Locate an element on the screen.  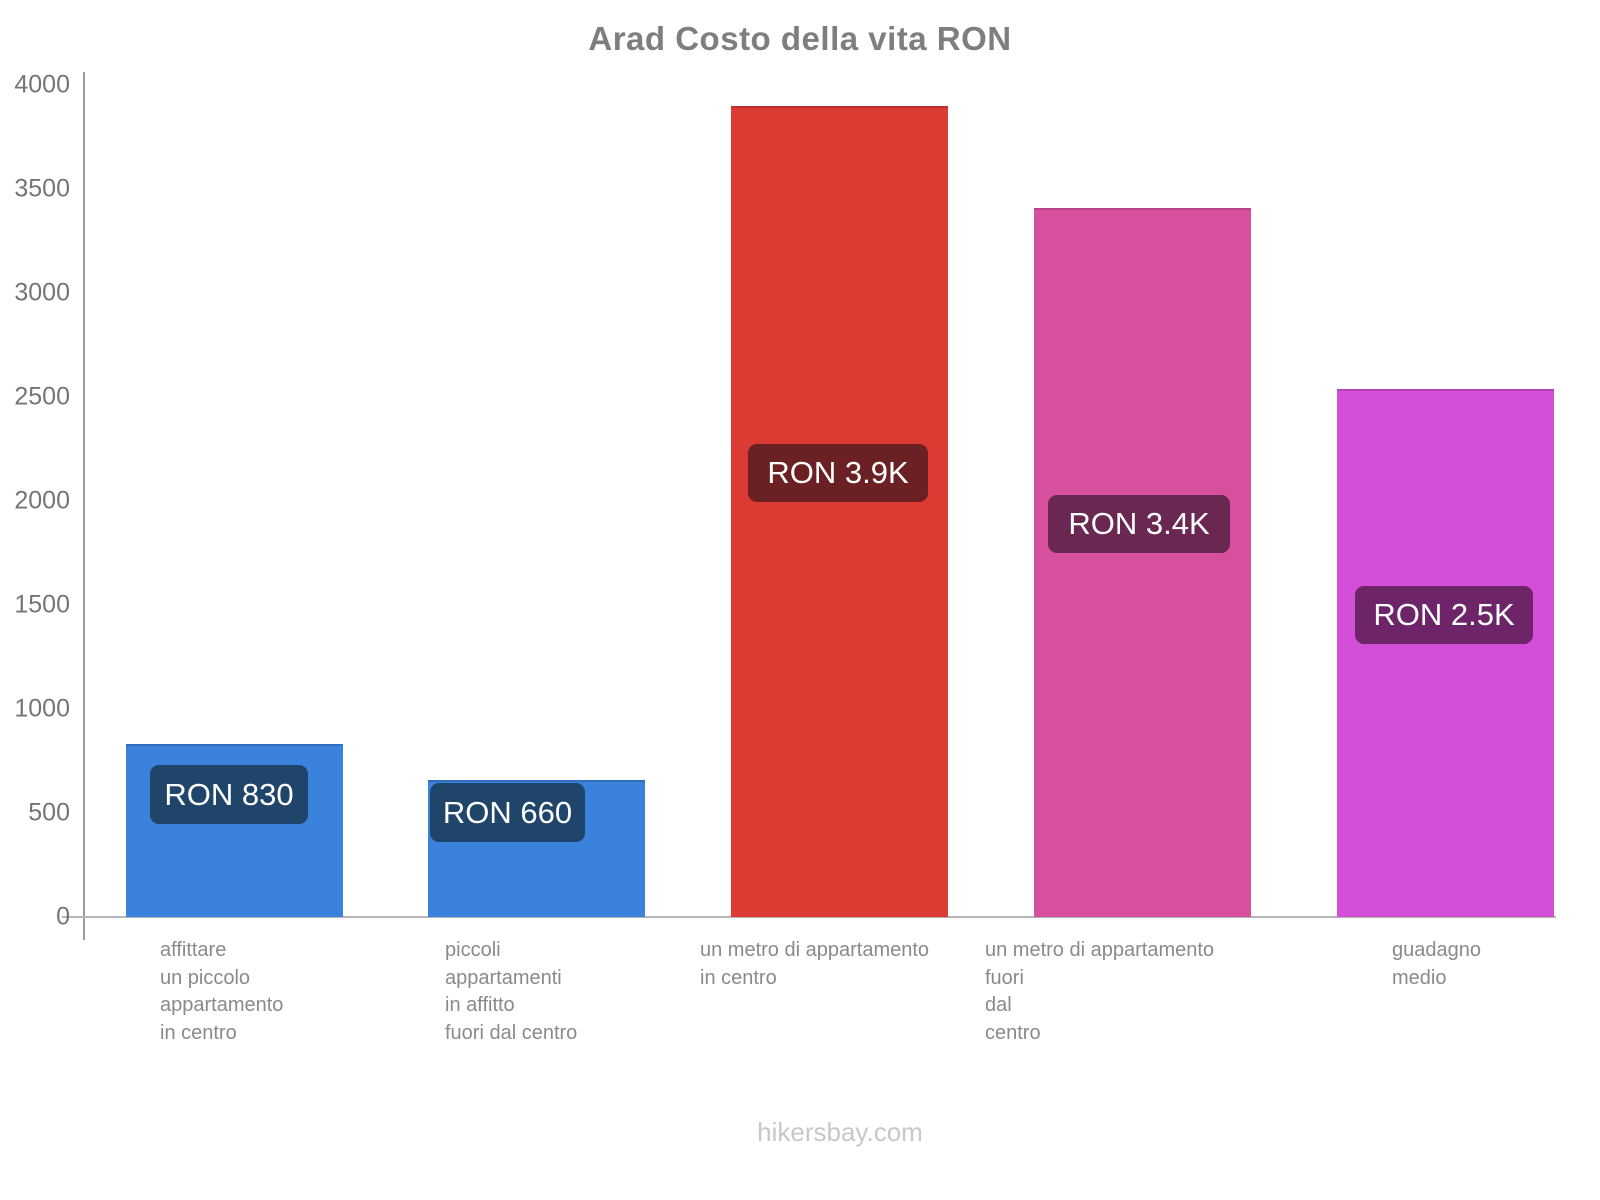
y-tick-label: 3000 is located at coordinates (42, 292).